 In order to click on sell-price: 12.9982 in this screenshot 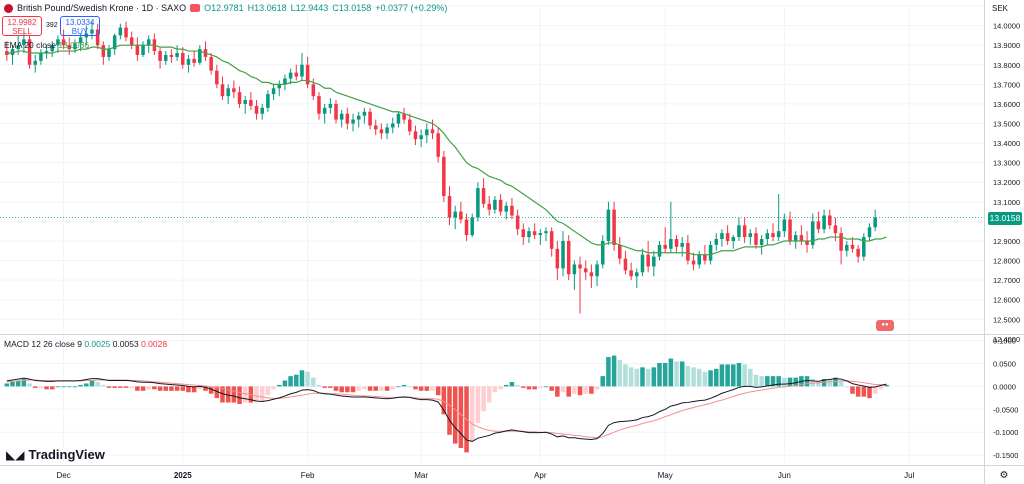, I will do `click(22, 22)`.